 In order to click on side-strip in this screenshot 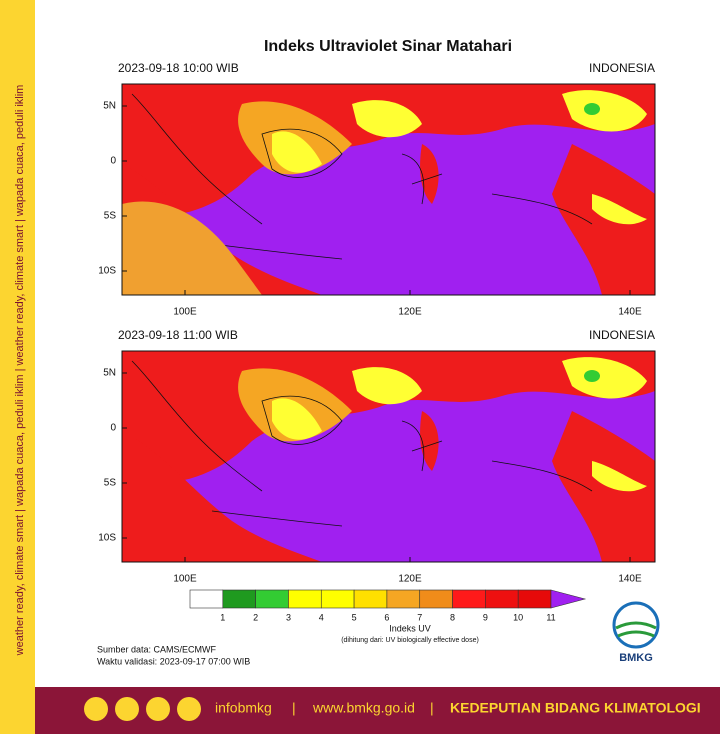, I will do `click(17, 367)`.